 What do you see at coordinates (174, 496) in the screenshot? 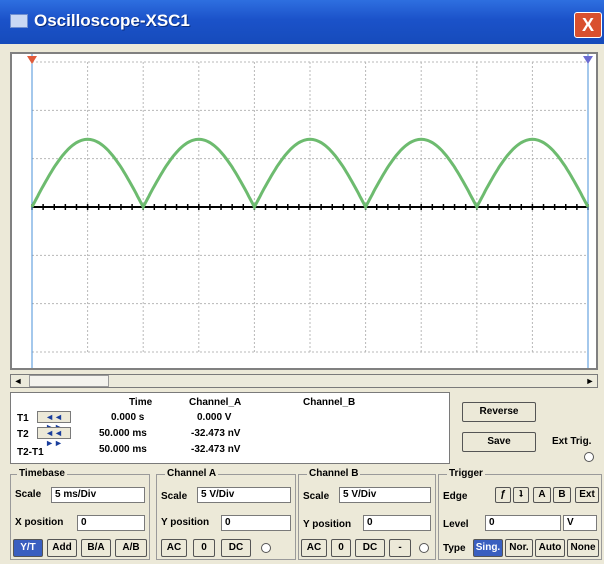
I see `channel-a-scale-label: Scale` at bounding box center [174, 496].